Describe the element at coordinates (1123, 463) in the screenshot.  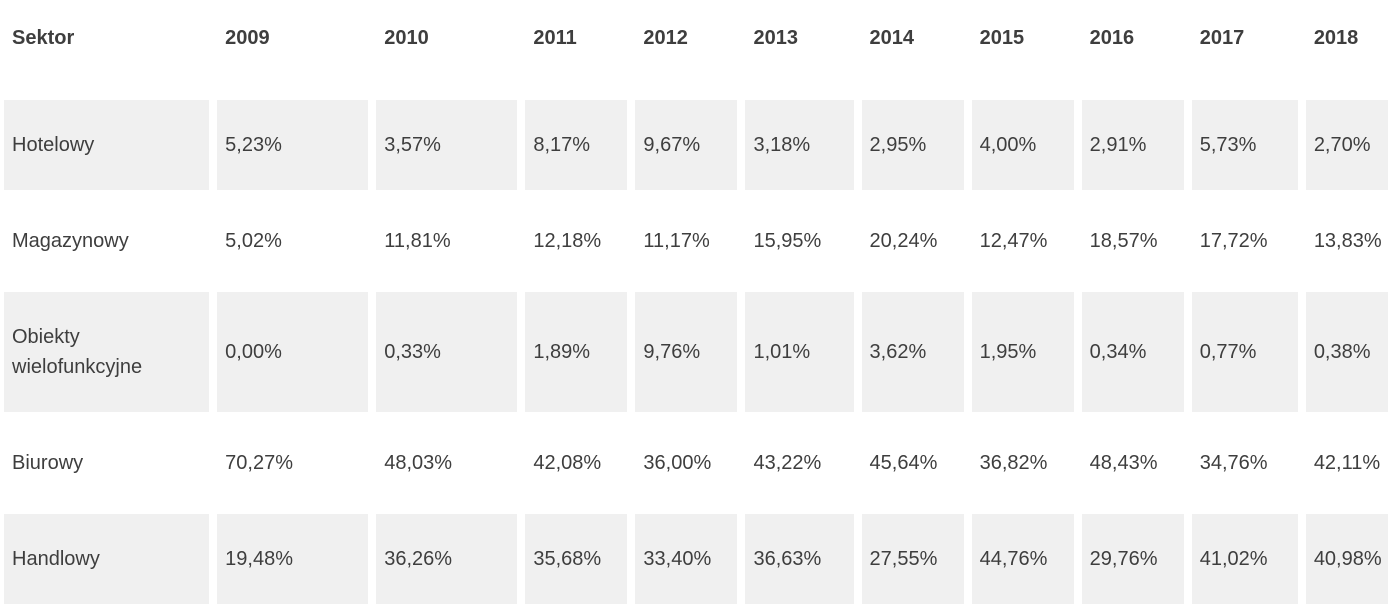
I see `value-cell-2016: 48,43%` at that location.